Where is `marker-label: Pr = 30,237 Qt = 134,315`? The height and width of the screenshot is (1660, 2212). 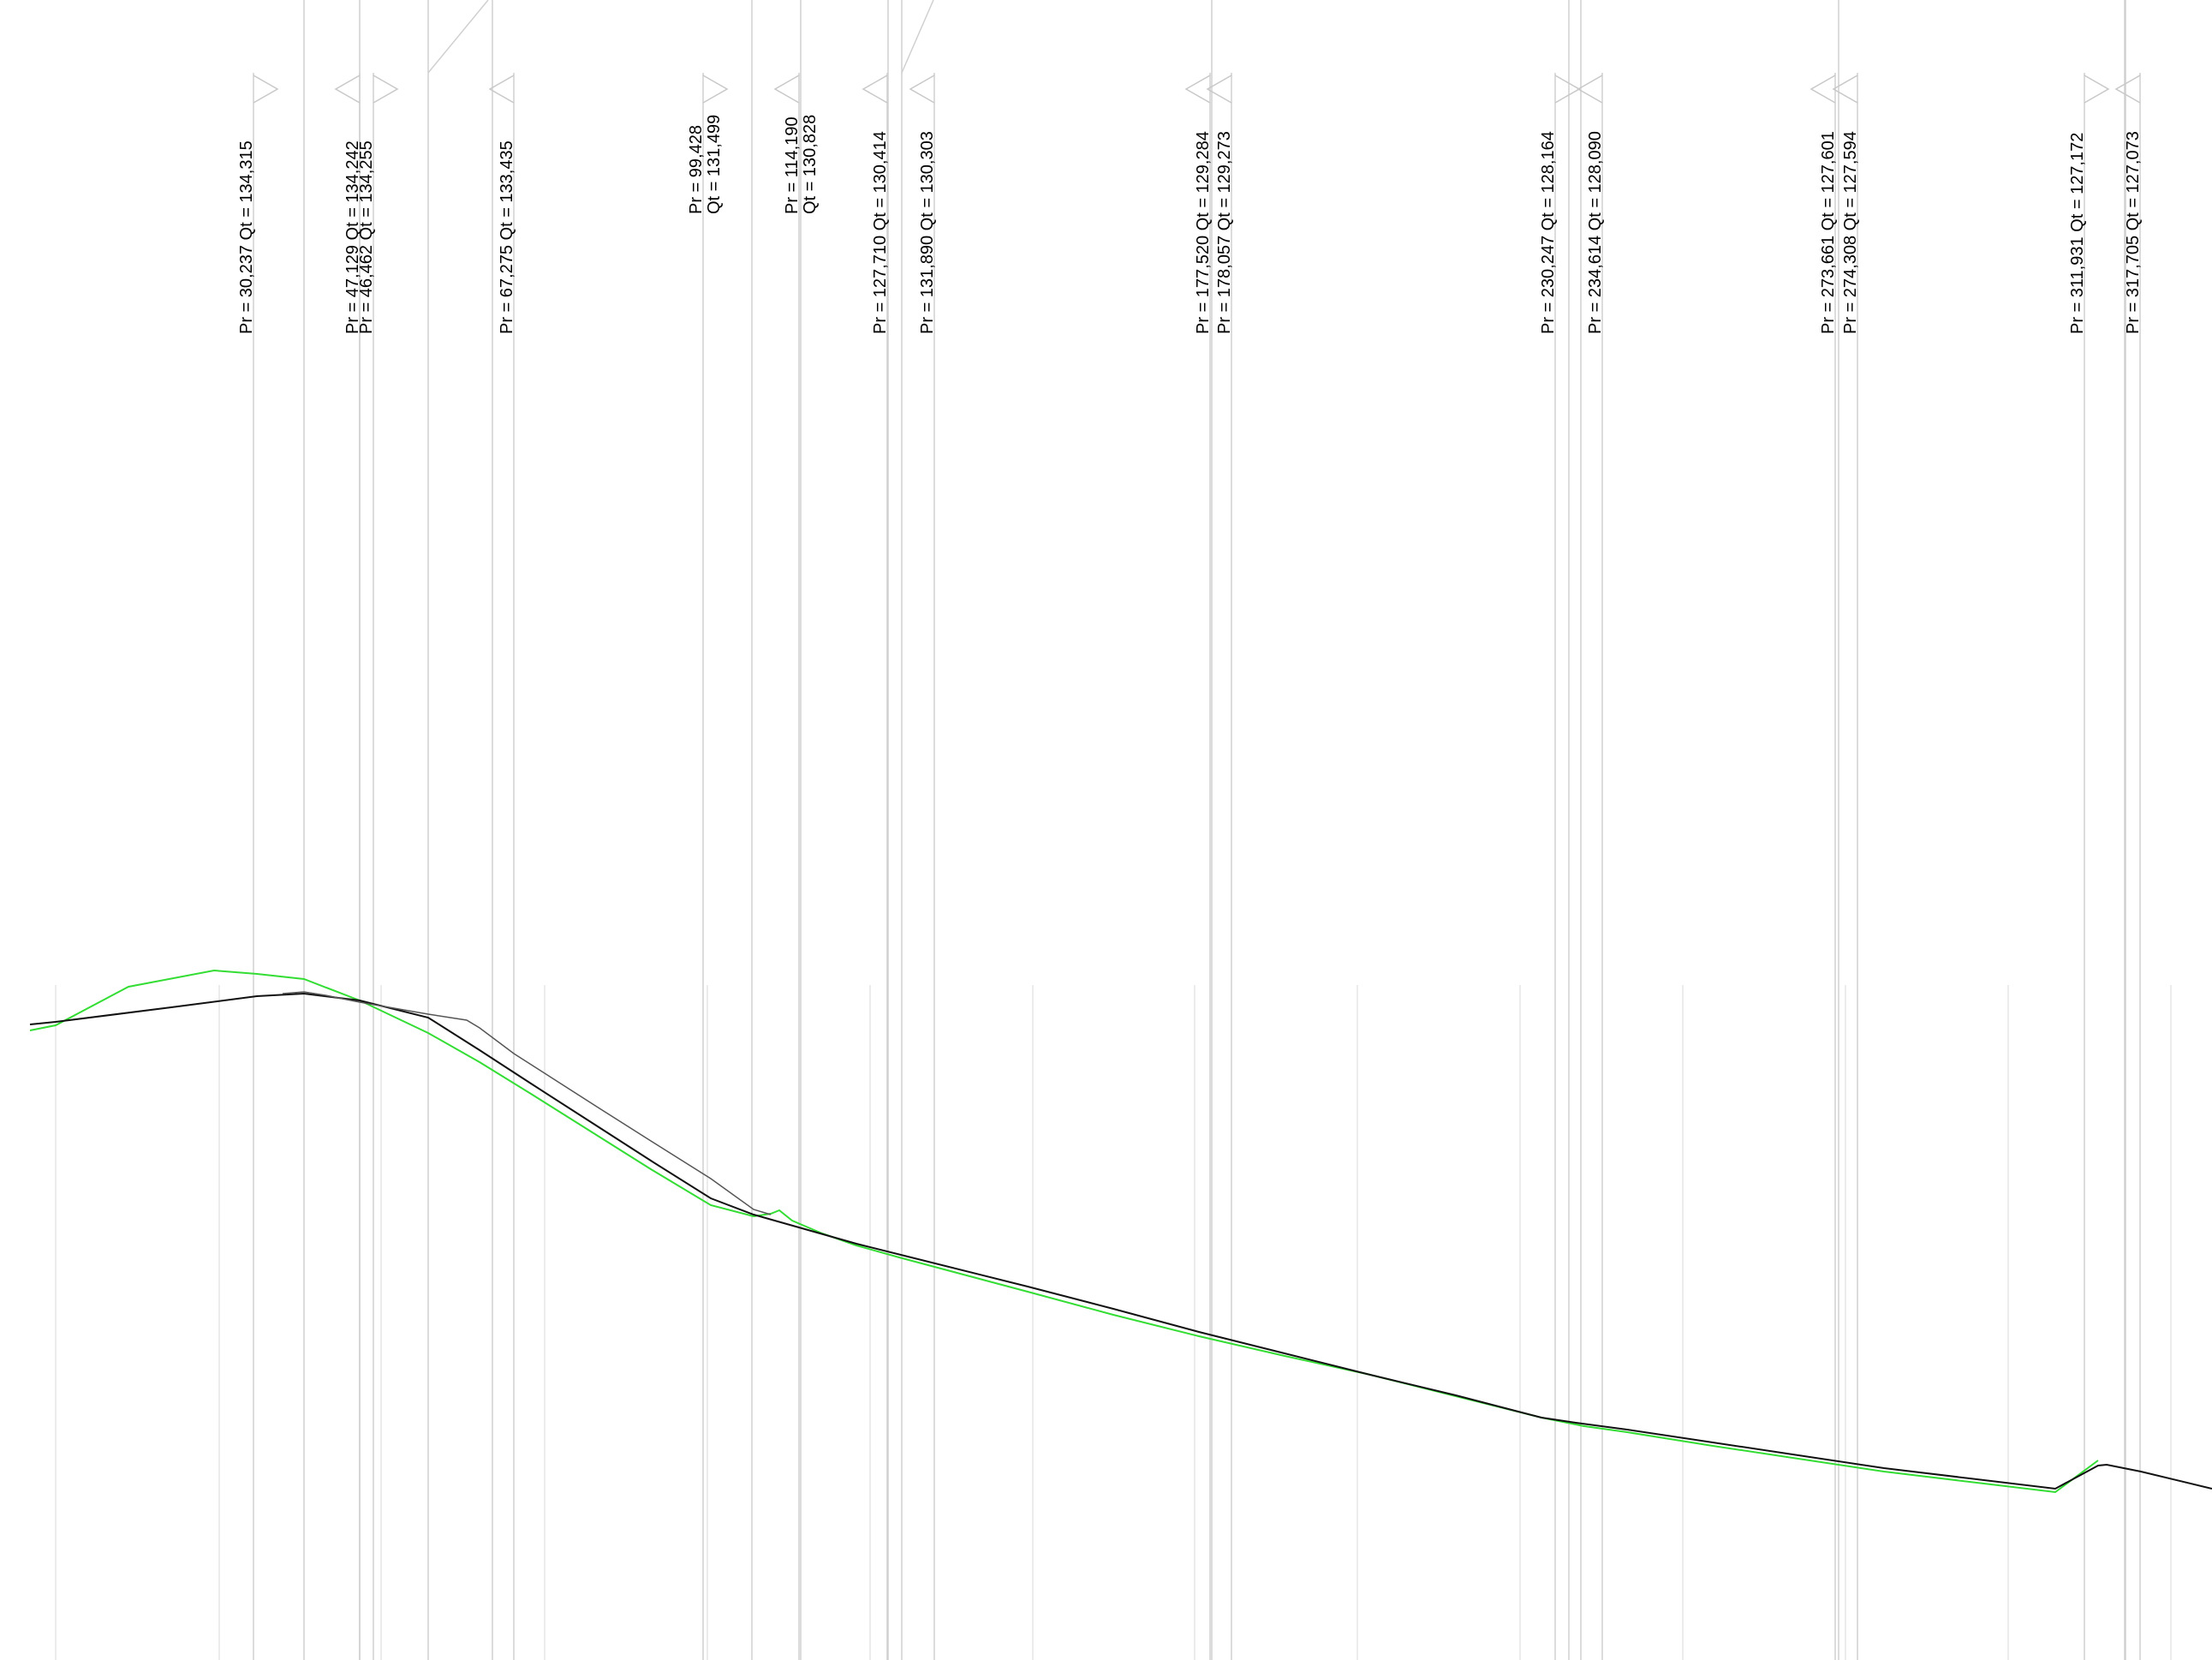
marker-label: Pr = 30,237 Qt = 134,315 is located at coordinates (246, 237).